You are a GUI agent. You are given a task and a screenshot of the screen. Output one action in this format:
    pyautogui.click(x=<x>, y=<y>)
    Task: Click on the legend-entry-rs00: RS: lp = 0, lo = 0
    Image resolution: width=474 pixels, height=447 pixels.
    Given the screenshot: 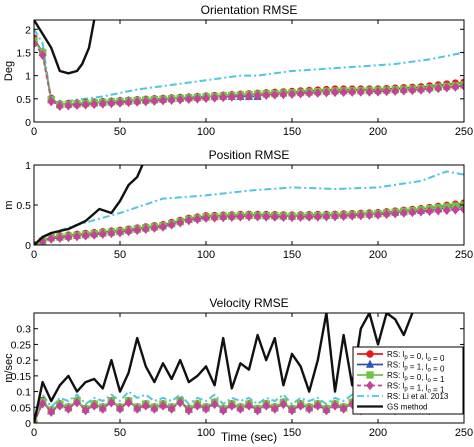 What is the action you would take?
    pyautogui.click(x=401, y=356)
    